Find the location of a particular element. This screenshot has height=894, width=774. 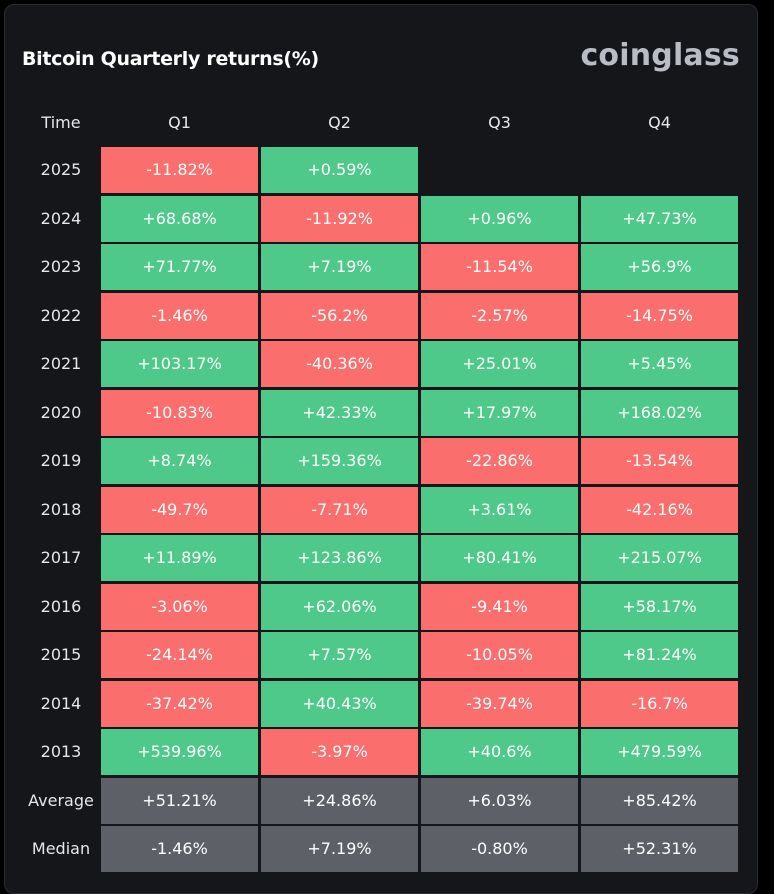

return-cell-q3: -39.74% is located at coordinates (499, 703).